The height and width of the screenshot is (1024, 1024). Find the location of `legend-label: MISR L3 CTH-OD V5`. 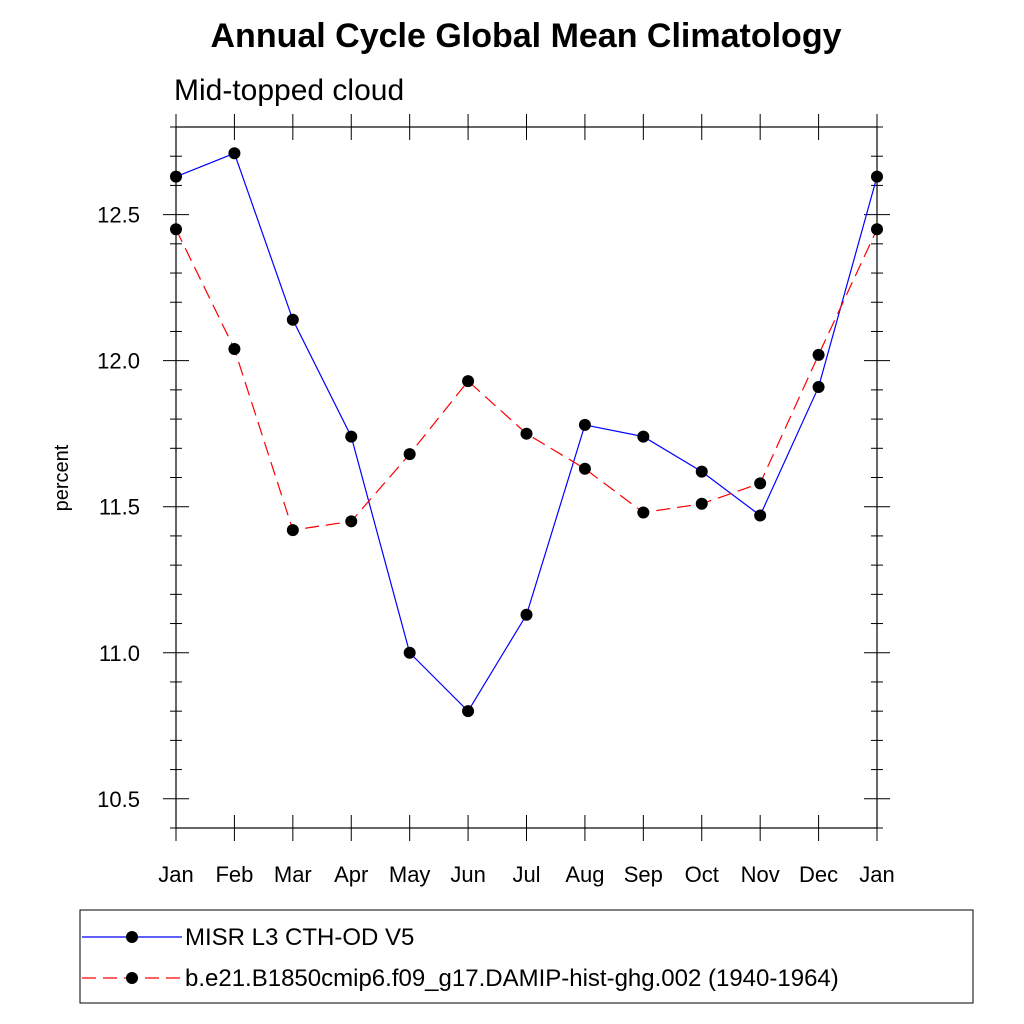

legend-label: MISR L3 CTH-OD V5 is located at coordinates (299, 937).